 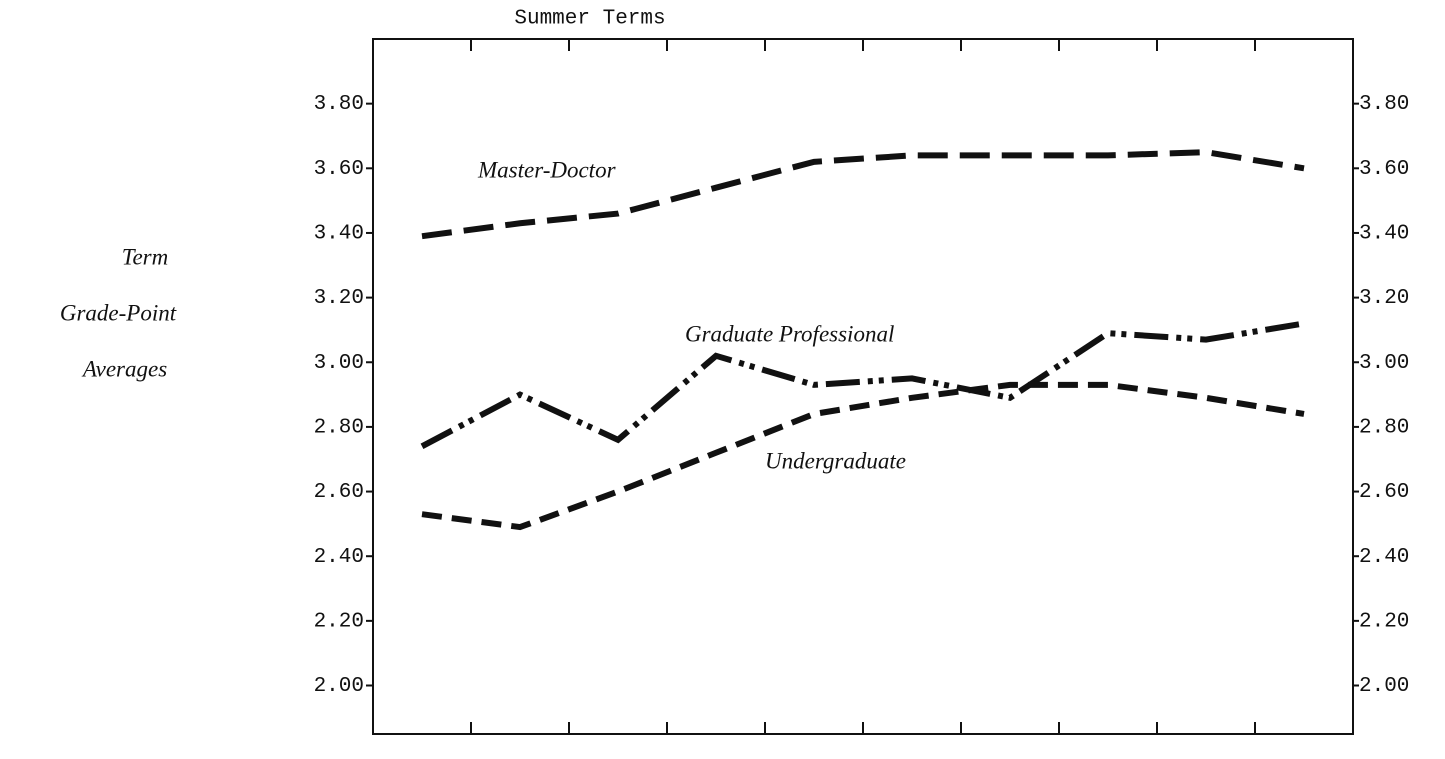 I want to click on y2-tick-label: 2.80, so click(x=1384, y=427).